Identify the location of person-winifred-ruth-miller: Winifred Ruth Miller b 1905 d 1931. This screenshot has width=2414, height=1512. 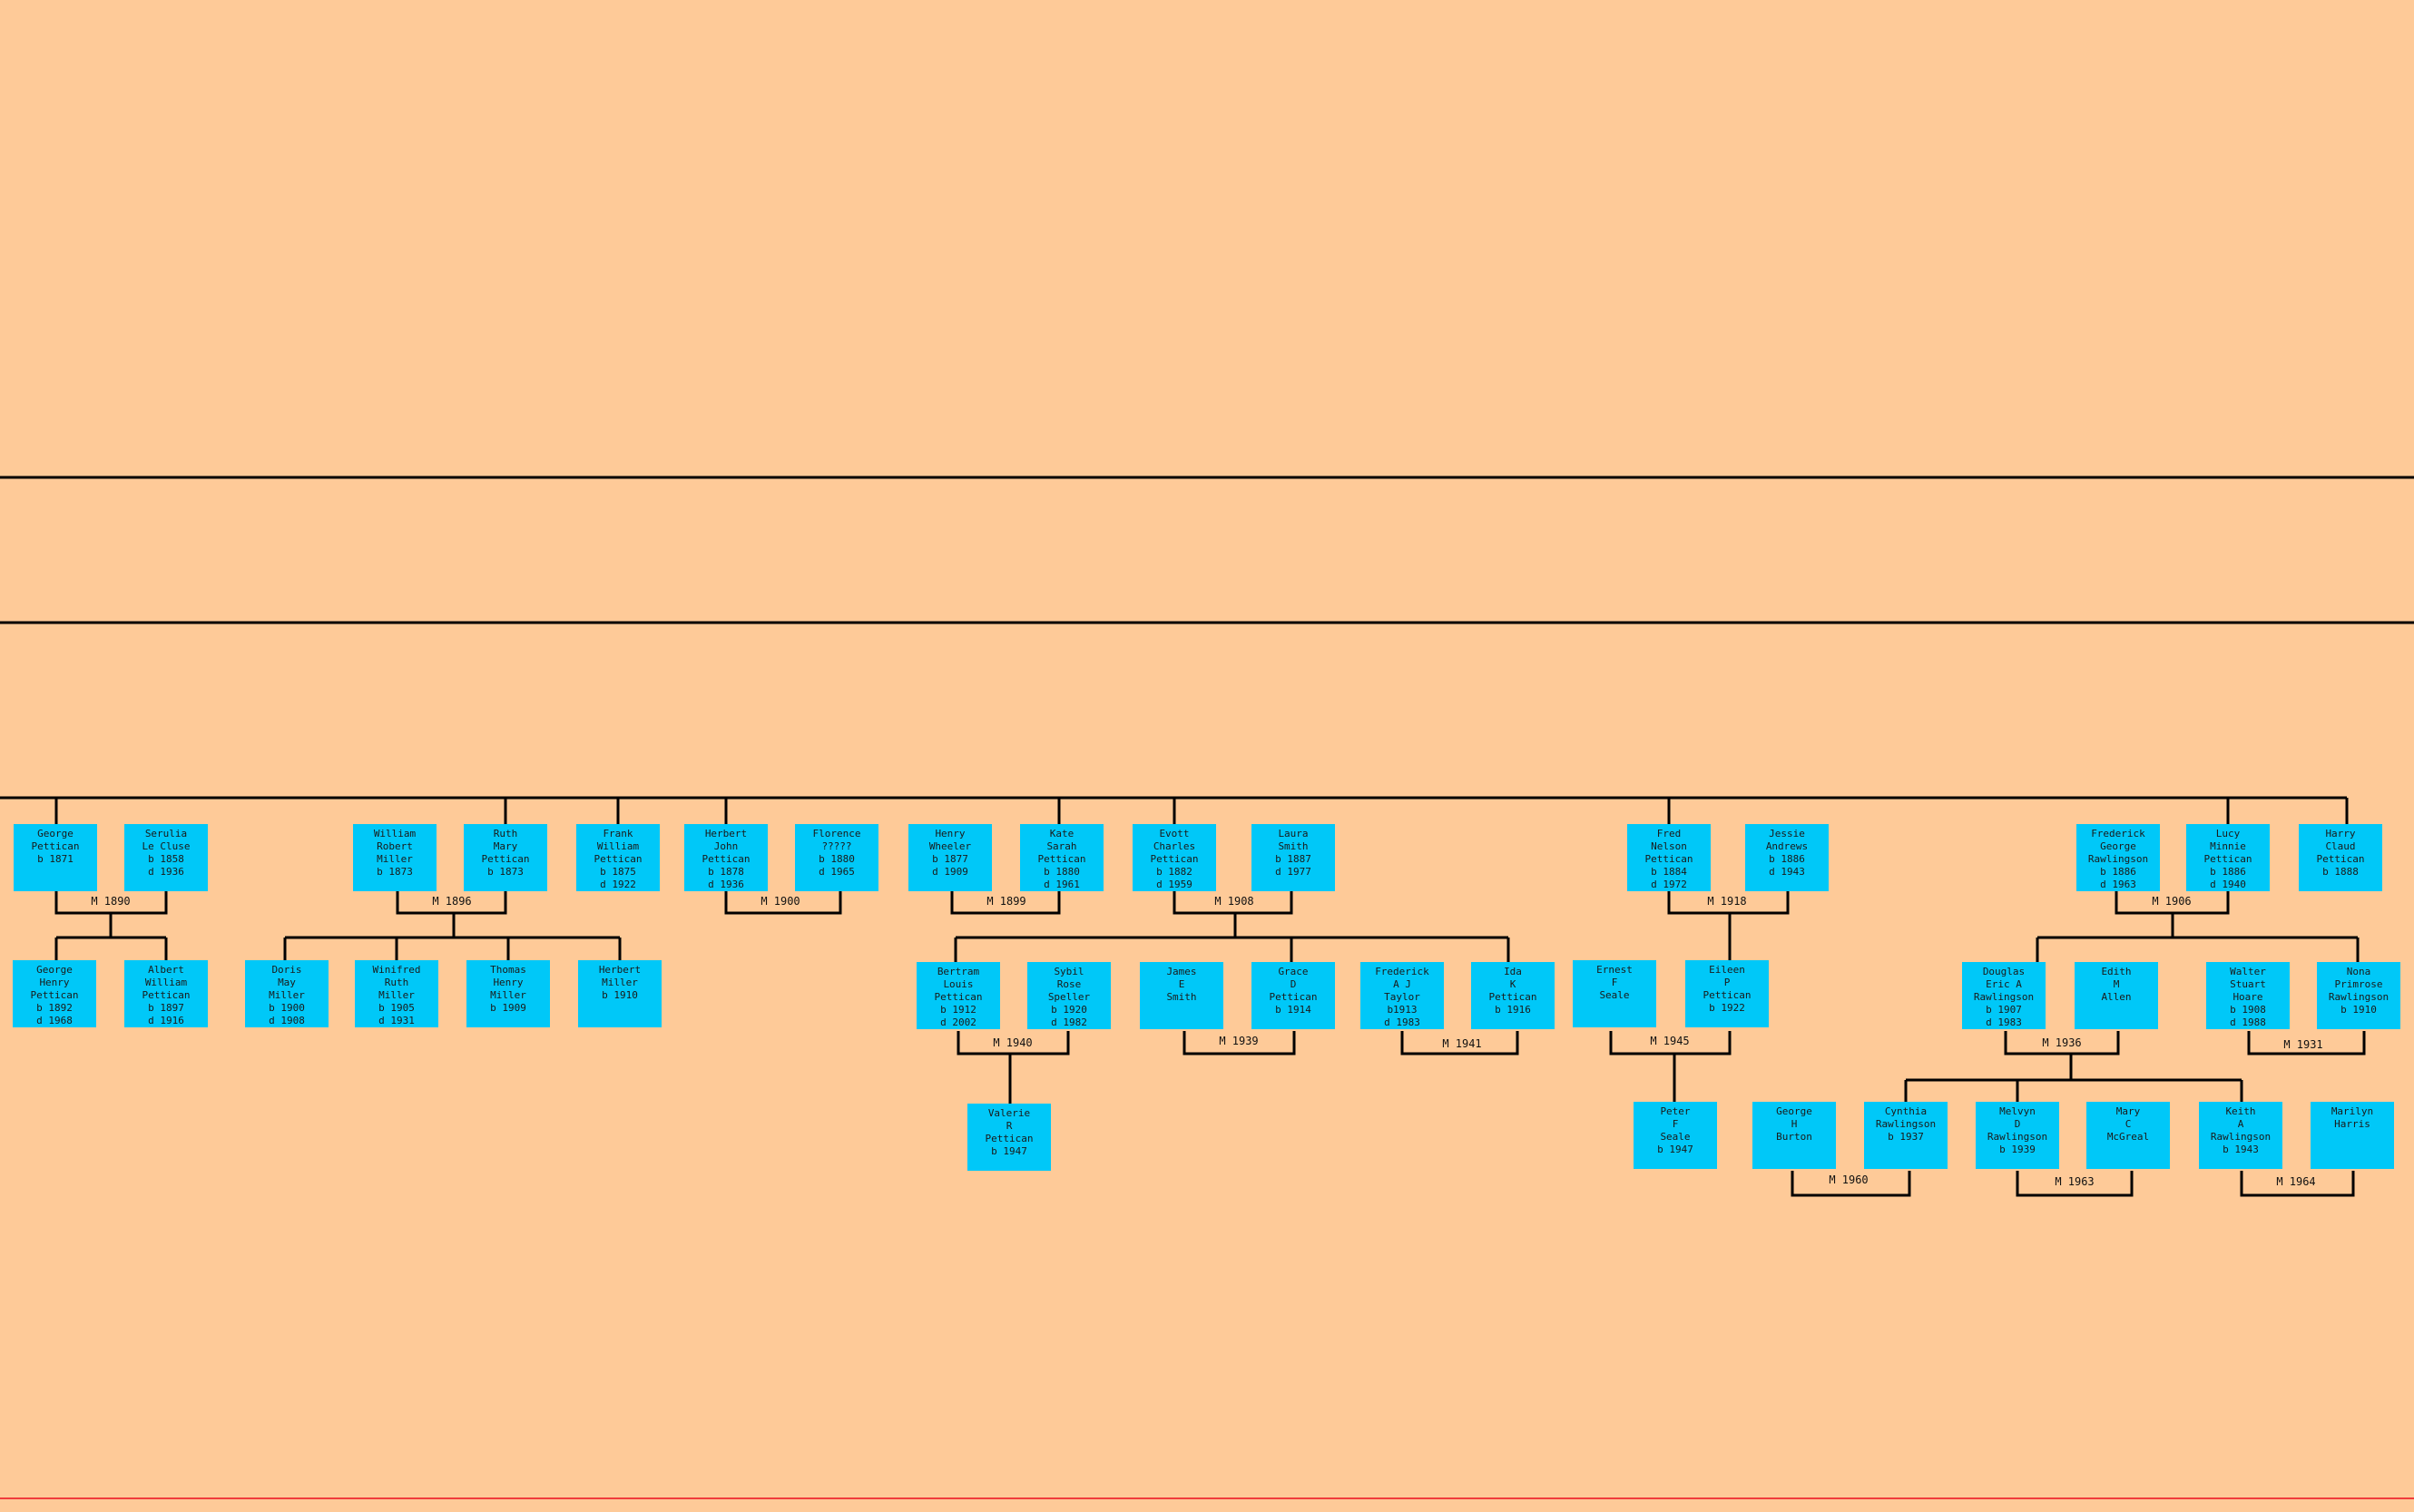
(396, 993).